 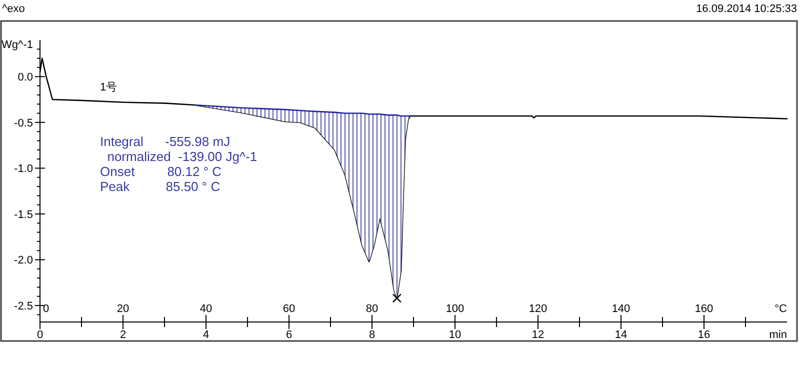 What do you see at coordinates (206, 335) in the screenshot?
I see `x-tick-label: 4` at bounding box center [206, 335].